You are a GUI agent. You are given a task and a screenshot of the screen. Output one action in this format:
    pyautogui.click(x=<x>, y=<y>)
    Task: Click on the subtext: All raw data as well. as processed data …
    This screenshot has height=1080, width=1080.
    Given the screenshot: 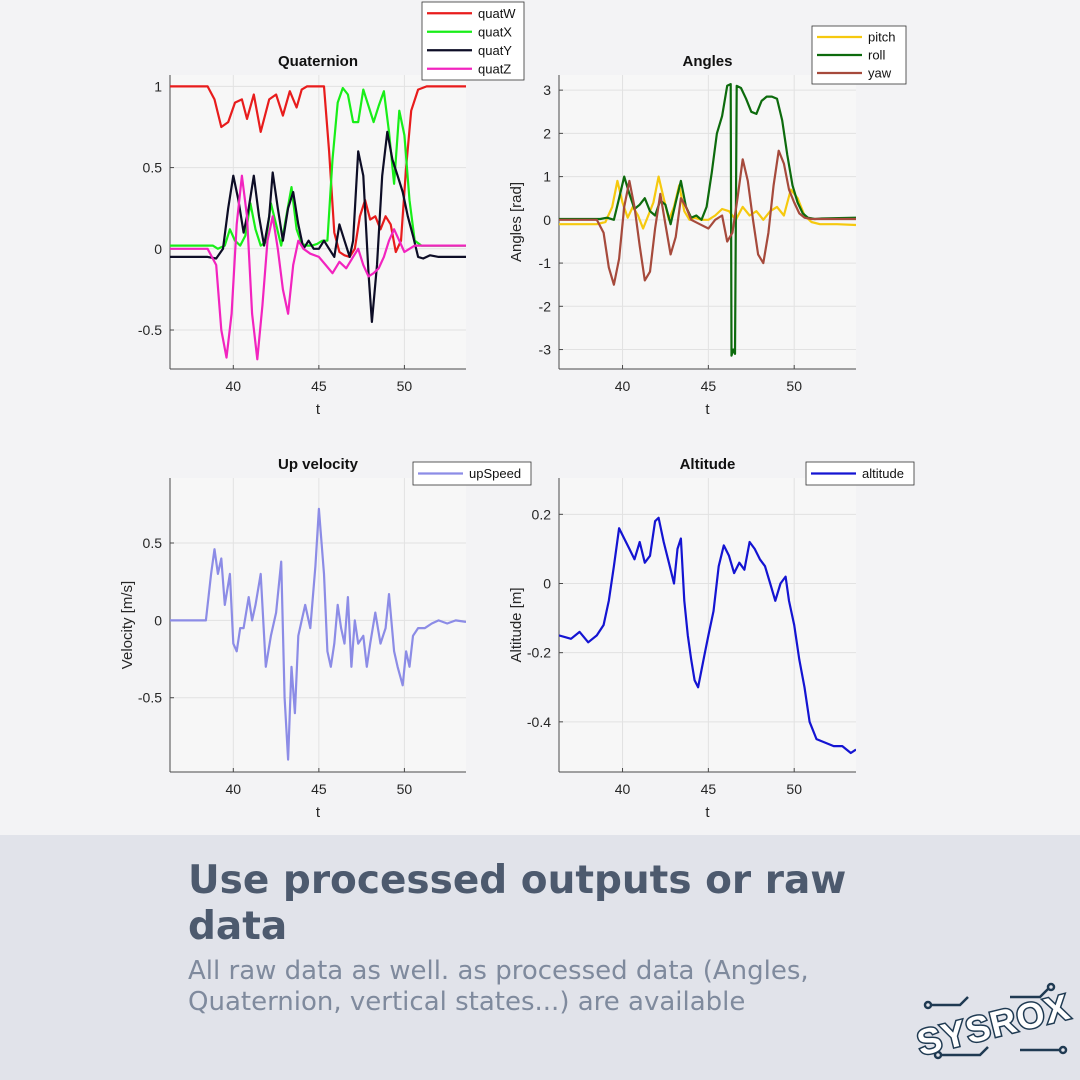 What is the action you would take?
    pyautogui.click(x=498, y=986)
    